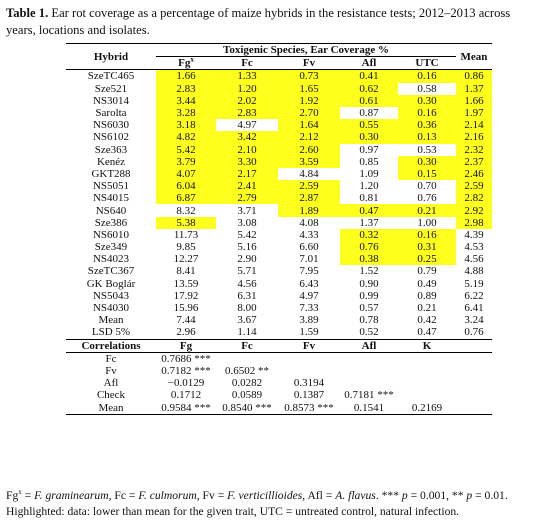 This screenshot has width=545, height=520. What do you see at coordinates (309, 259) in the screenshot?
I see `cell-fv: 7.01` at bounding box center [309, 259].